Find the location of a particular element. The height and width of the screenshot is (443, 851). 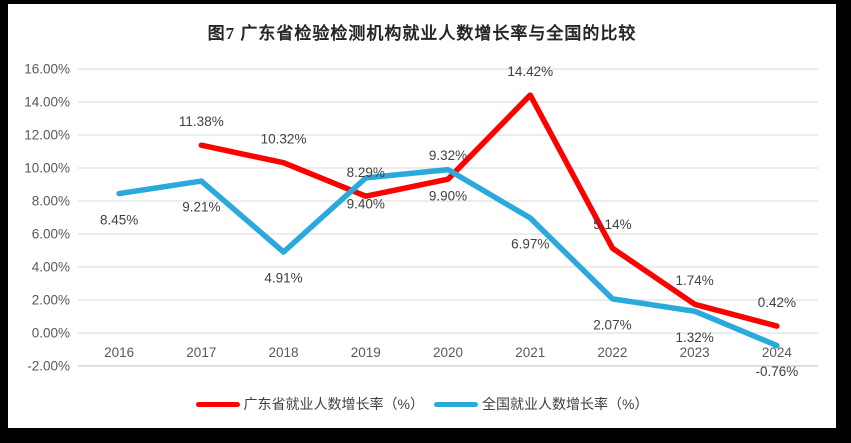

svg-text: 10.00% is located at coordinates (47, 168).